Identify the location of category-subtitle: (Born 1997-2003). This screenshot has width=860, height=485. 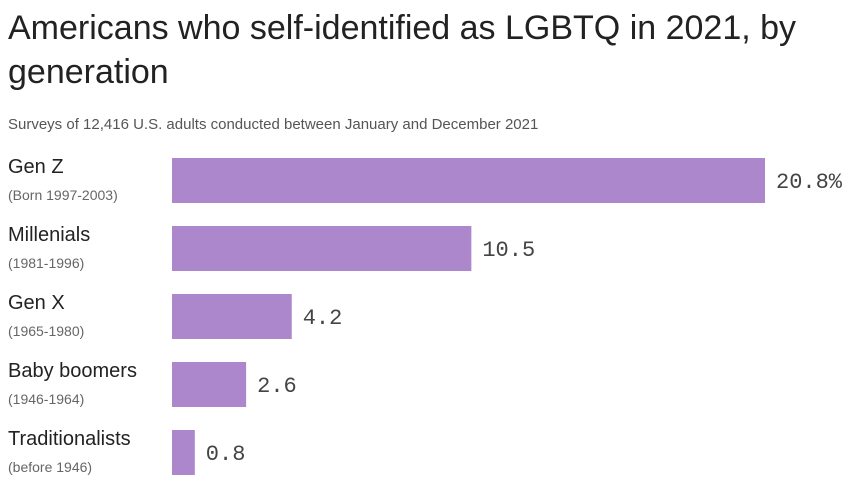
(63, 195).